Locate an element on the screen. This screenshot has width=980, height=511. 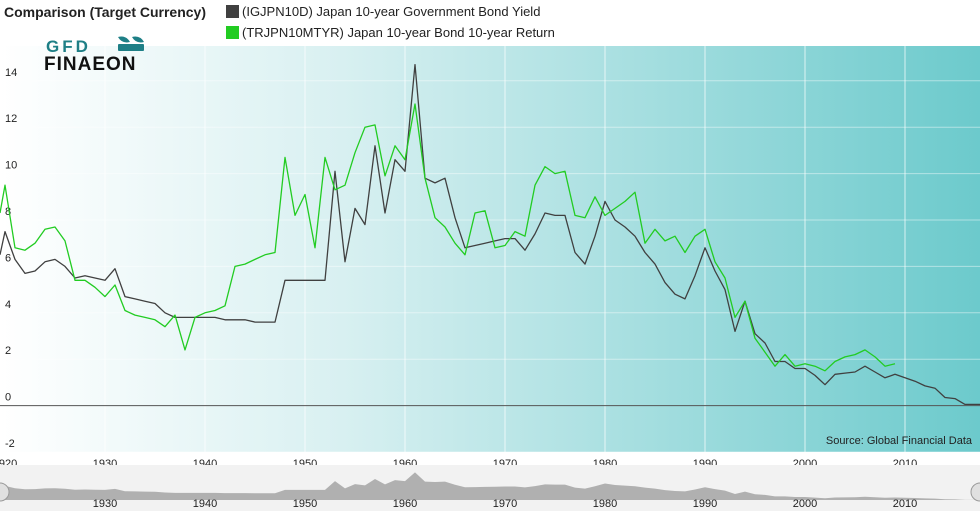
navigator-left-handle is located at coordinates (5, 492).